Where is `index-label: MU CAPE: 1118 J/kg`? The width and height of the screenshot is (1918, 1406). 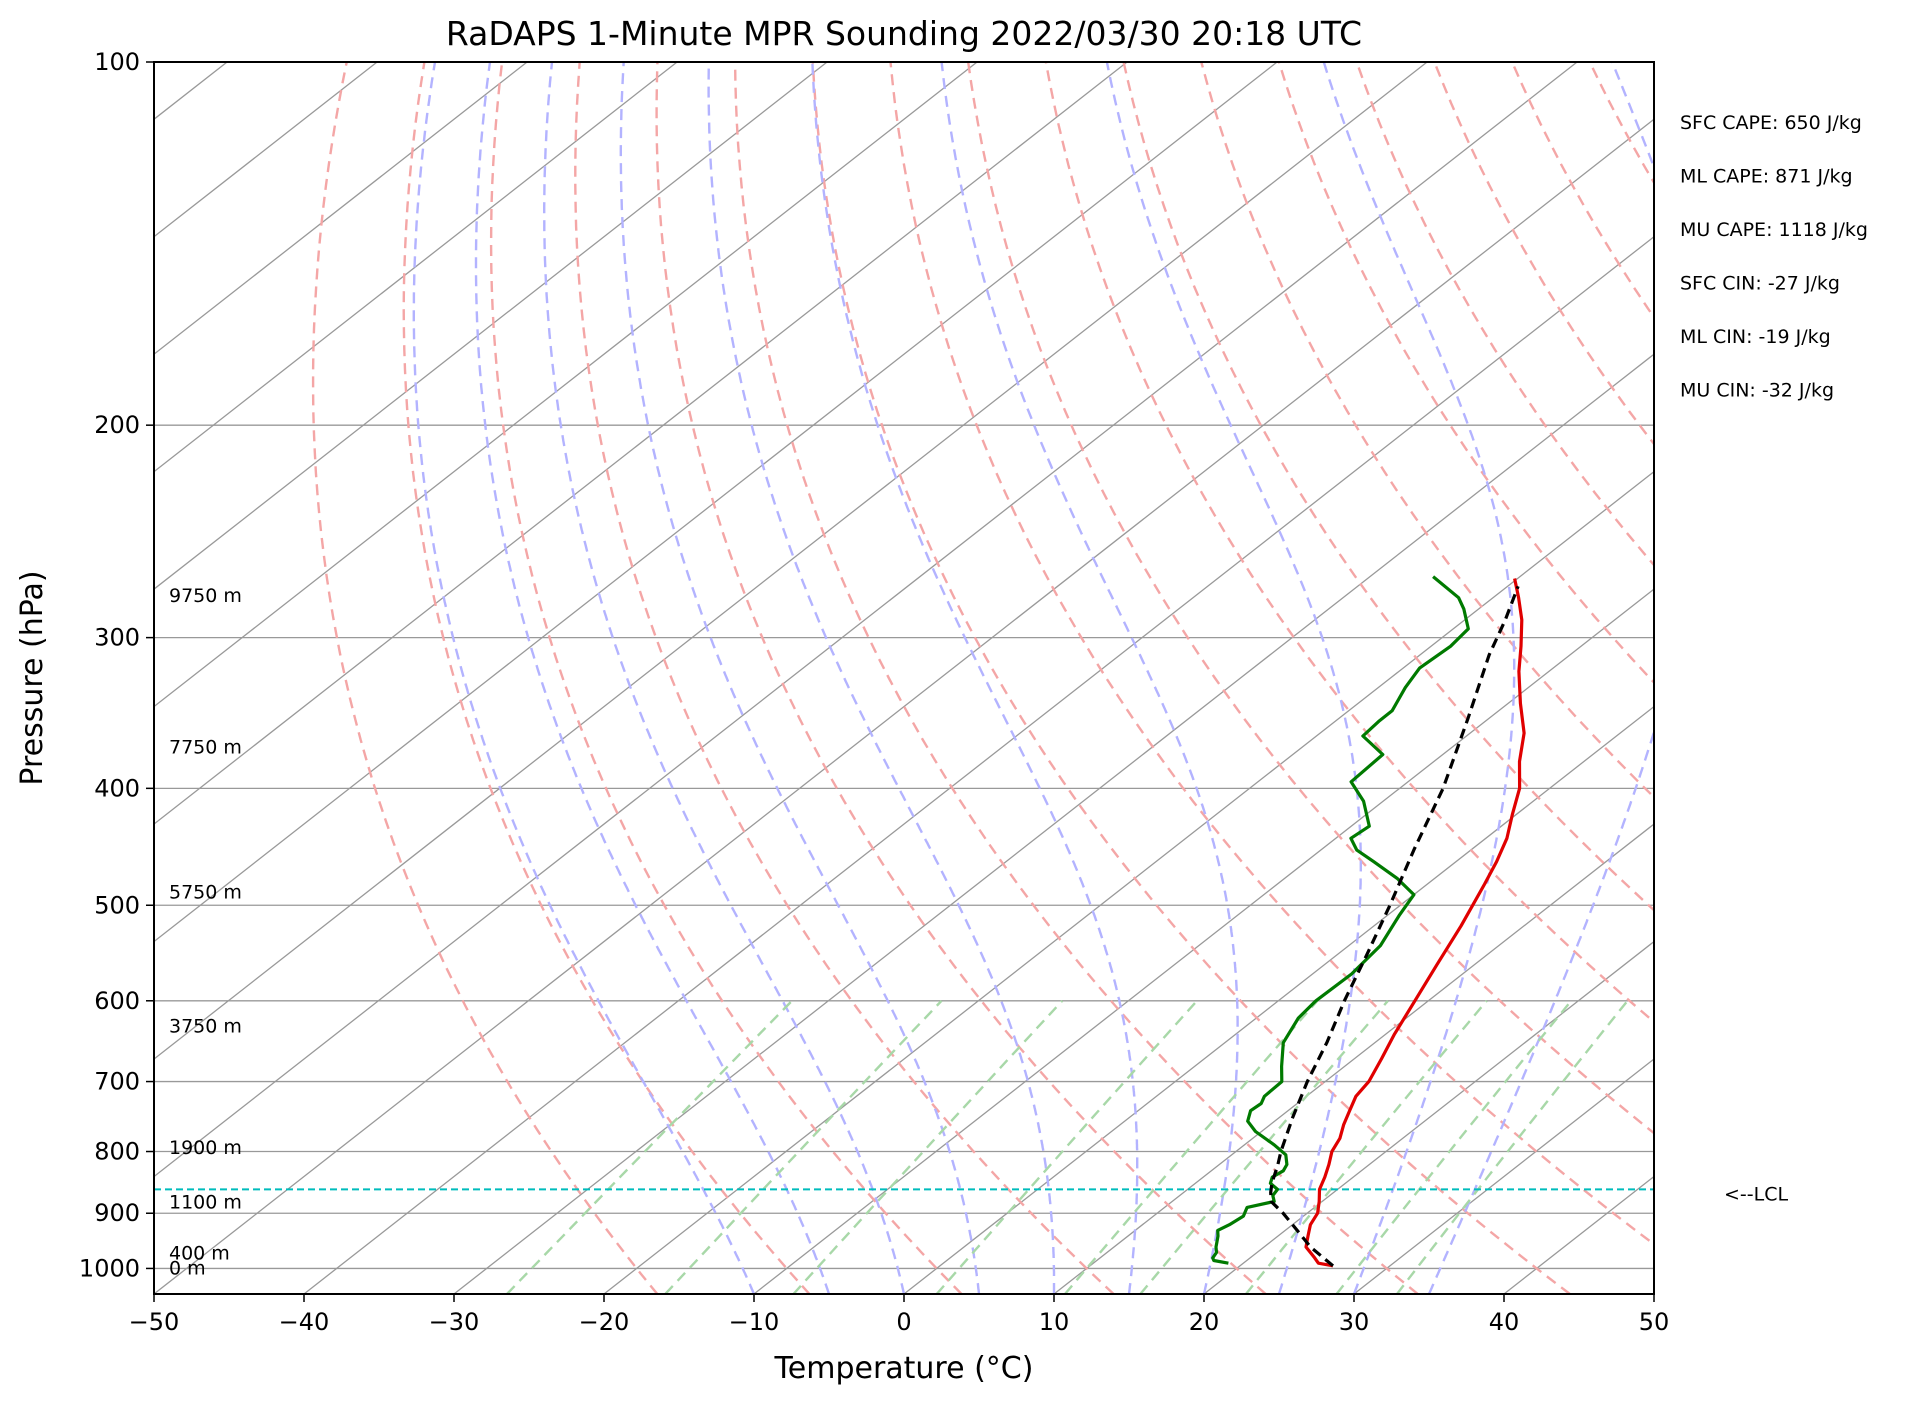 index-label: MU CAPE: 1118 J/kg is located at coordinates (1774, 230).